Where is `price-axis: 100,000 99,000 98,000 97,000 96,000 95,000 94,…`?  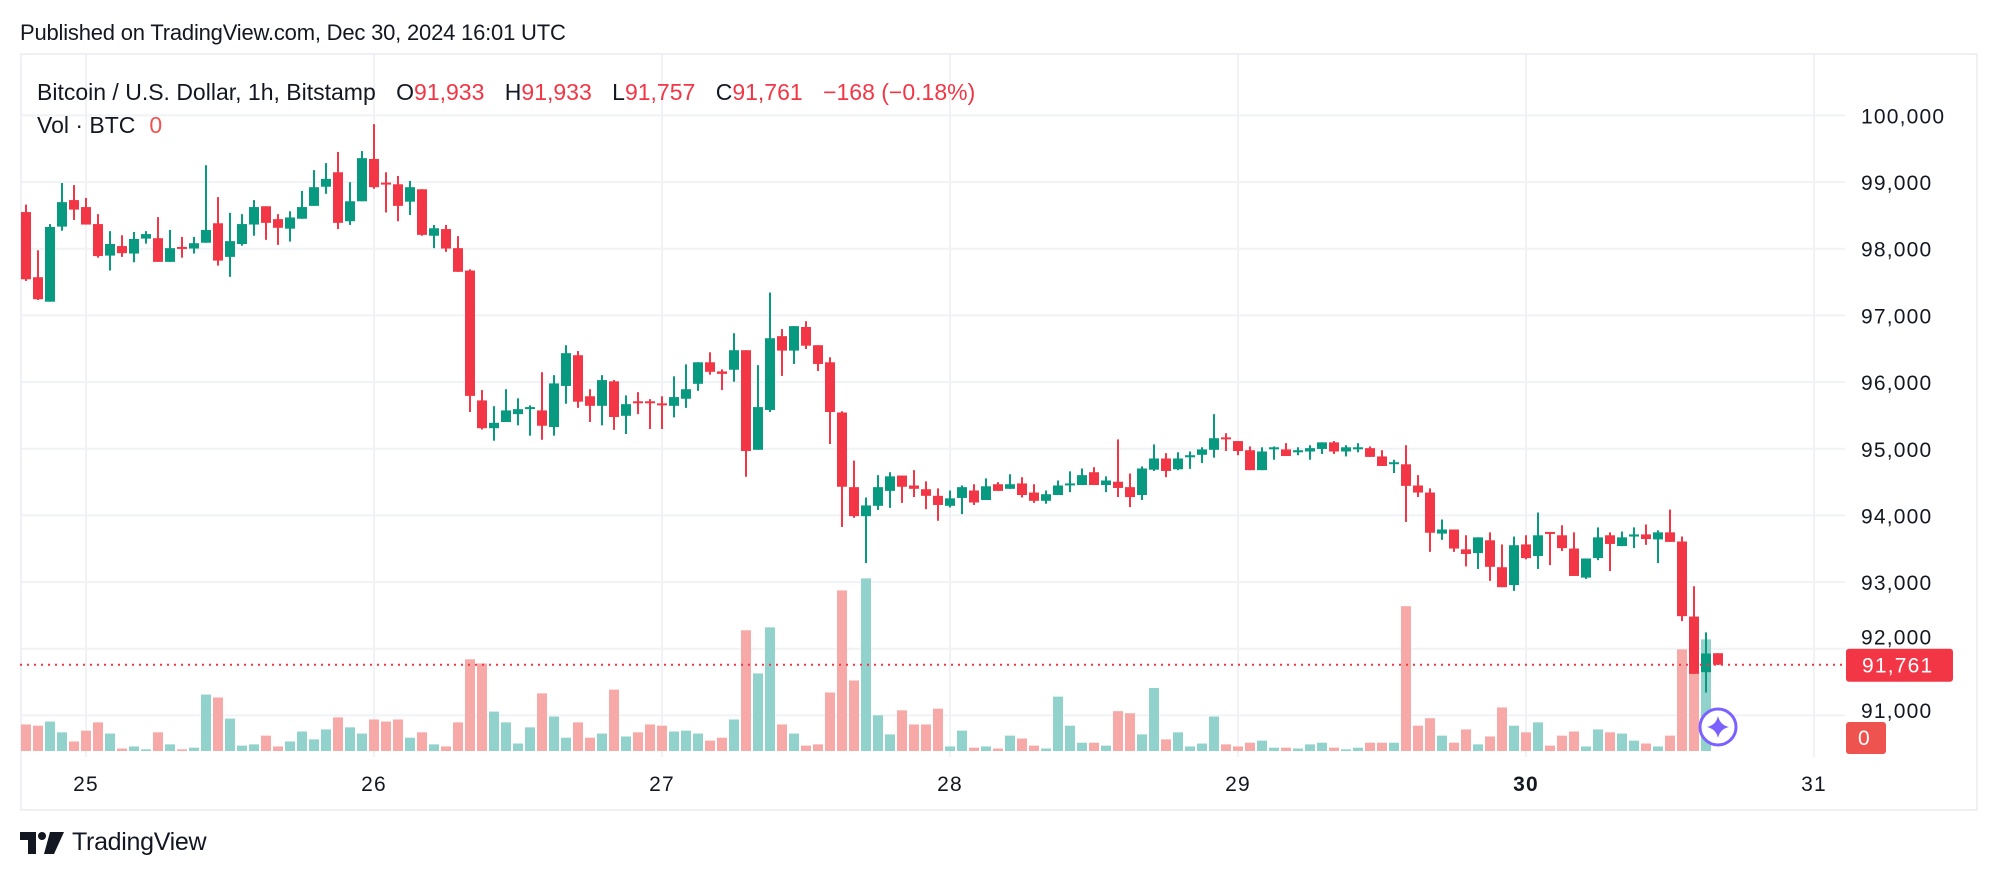 price-axis: 100,000 99,000 98,000 97,000 96,000 95,000 94,… is located at coordinates (1902, 414).